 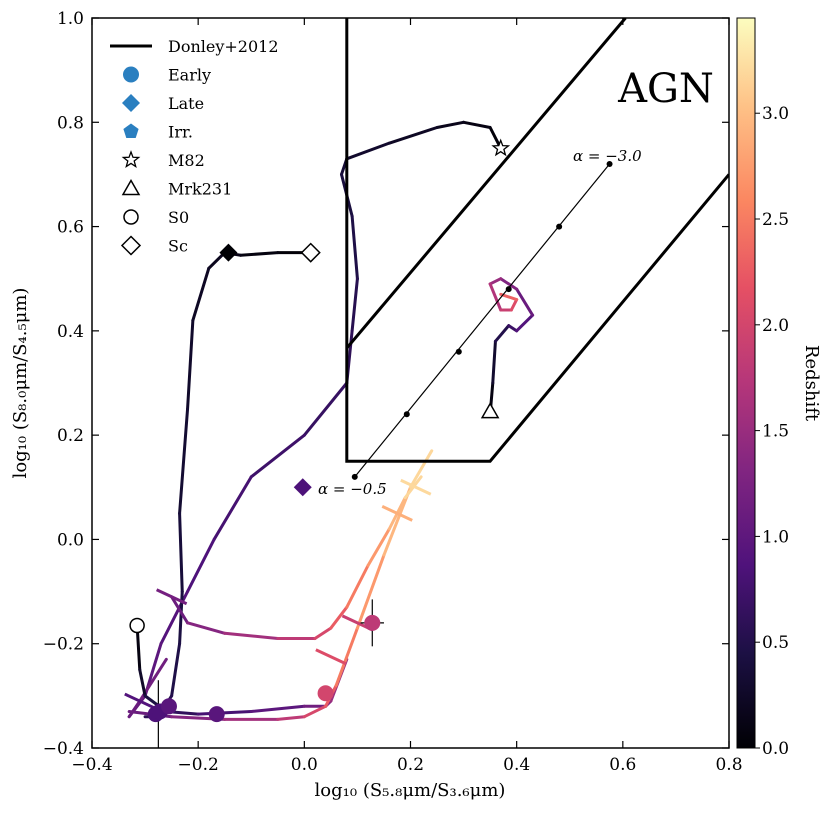 What do you see at coordinates (607, 156) in the screenshot?
I see `alpha-high-label: α = −3.0` at bounding box center [607, 156].